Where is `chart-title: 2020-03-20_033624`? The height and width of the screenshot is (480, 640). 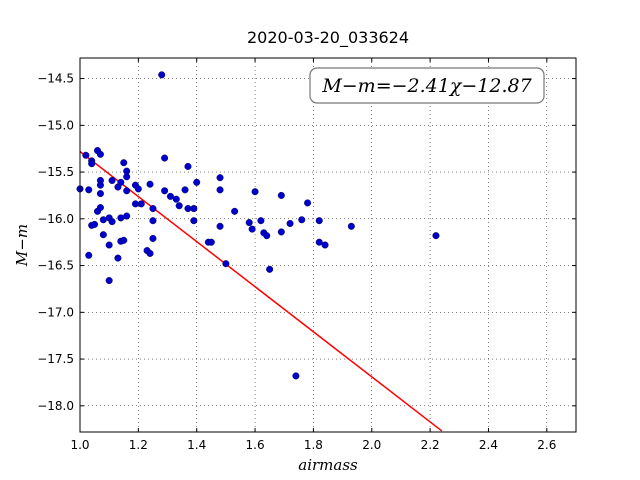 chart-title: 2020-03-20_033624 is located at coordinates (328, 38).